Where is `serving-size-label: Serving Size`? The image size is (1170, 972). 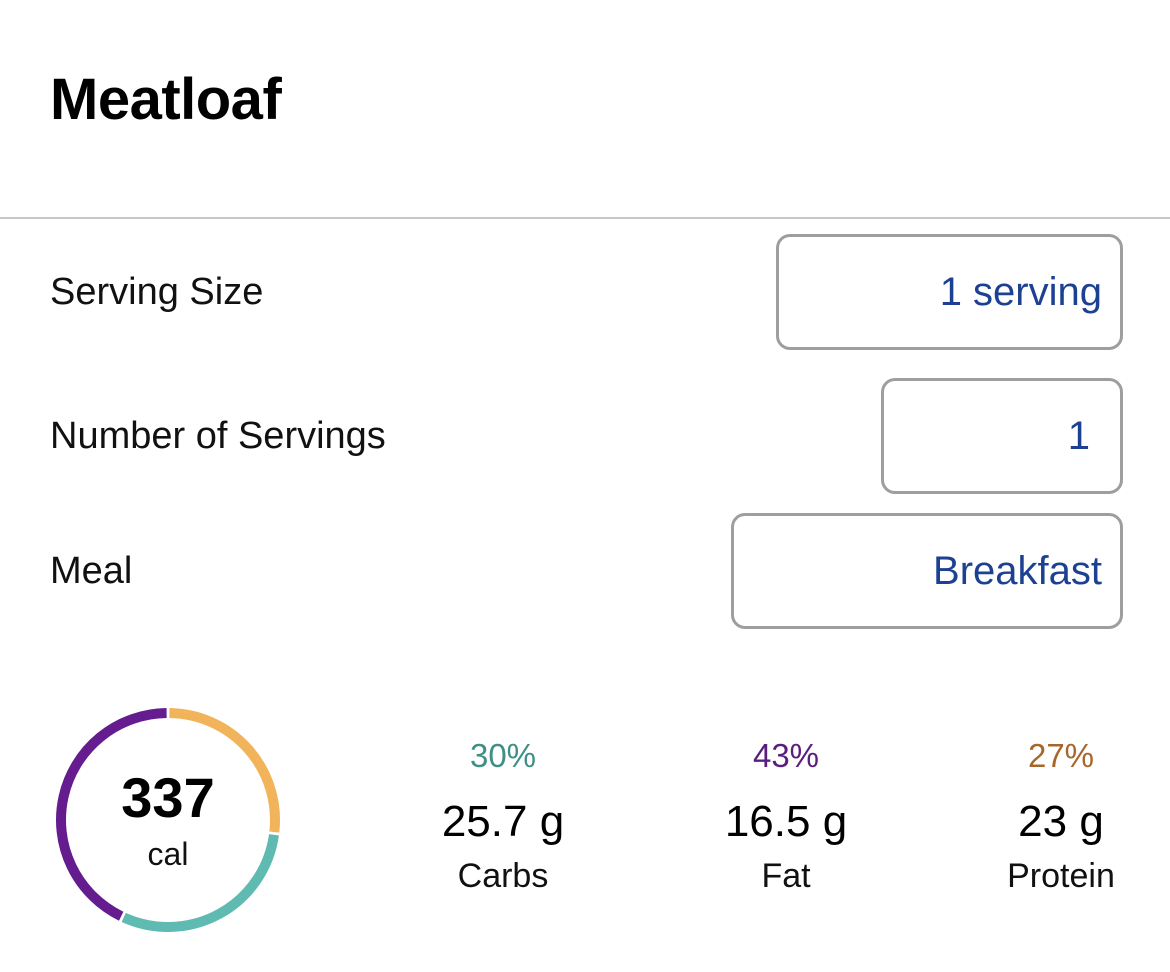
serving-size-label: Serving Size is located at coordinates (157, 292).